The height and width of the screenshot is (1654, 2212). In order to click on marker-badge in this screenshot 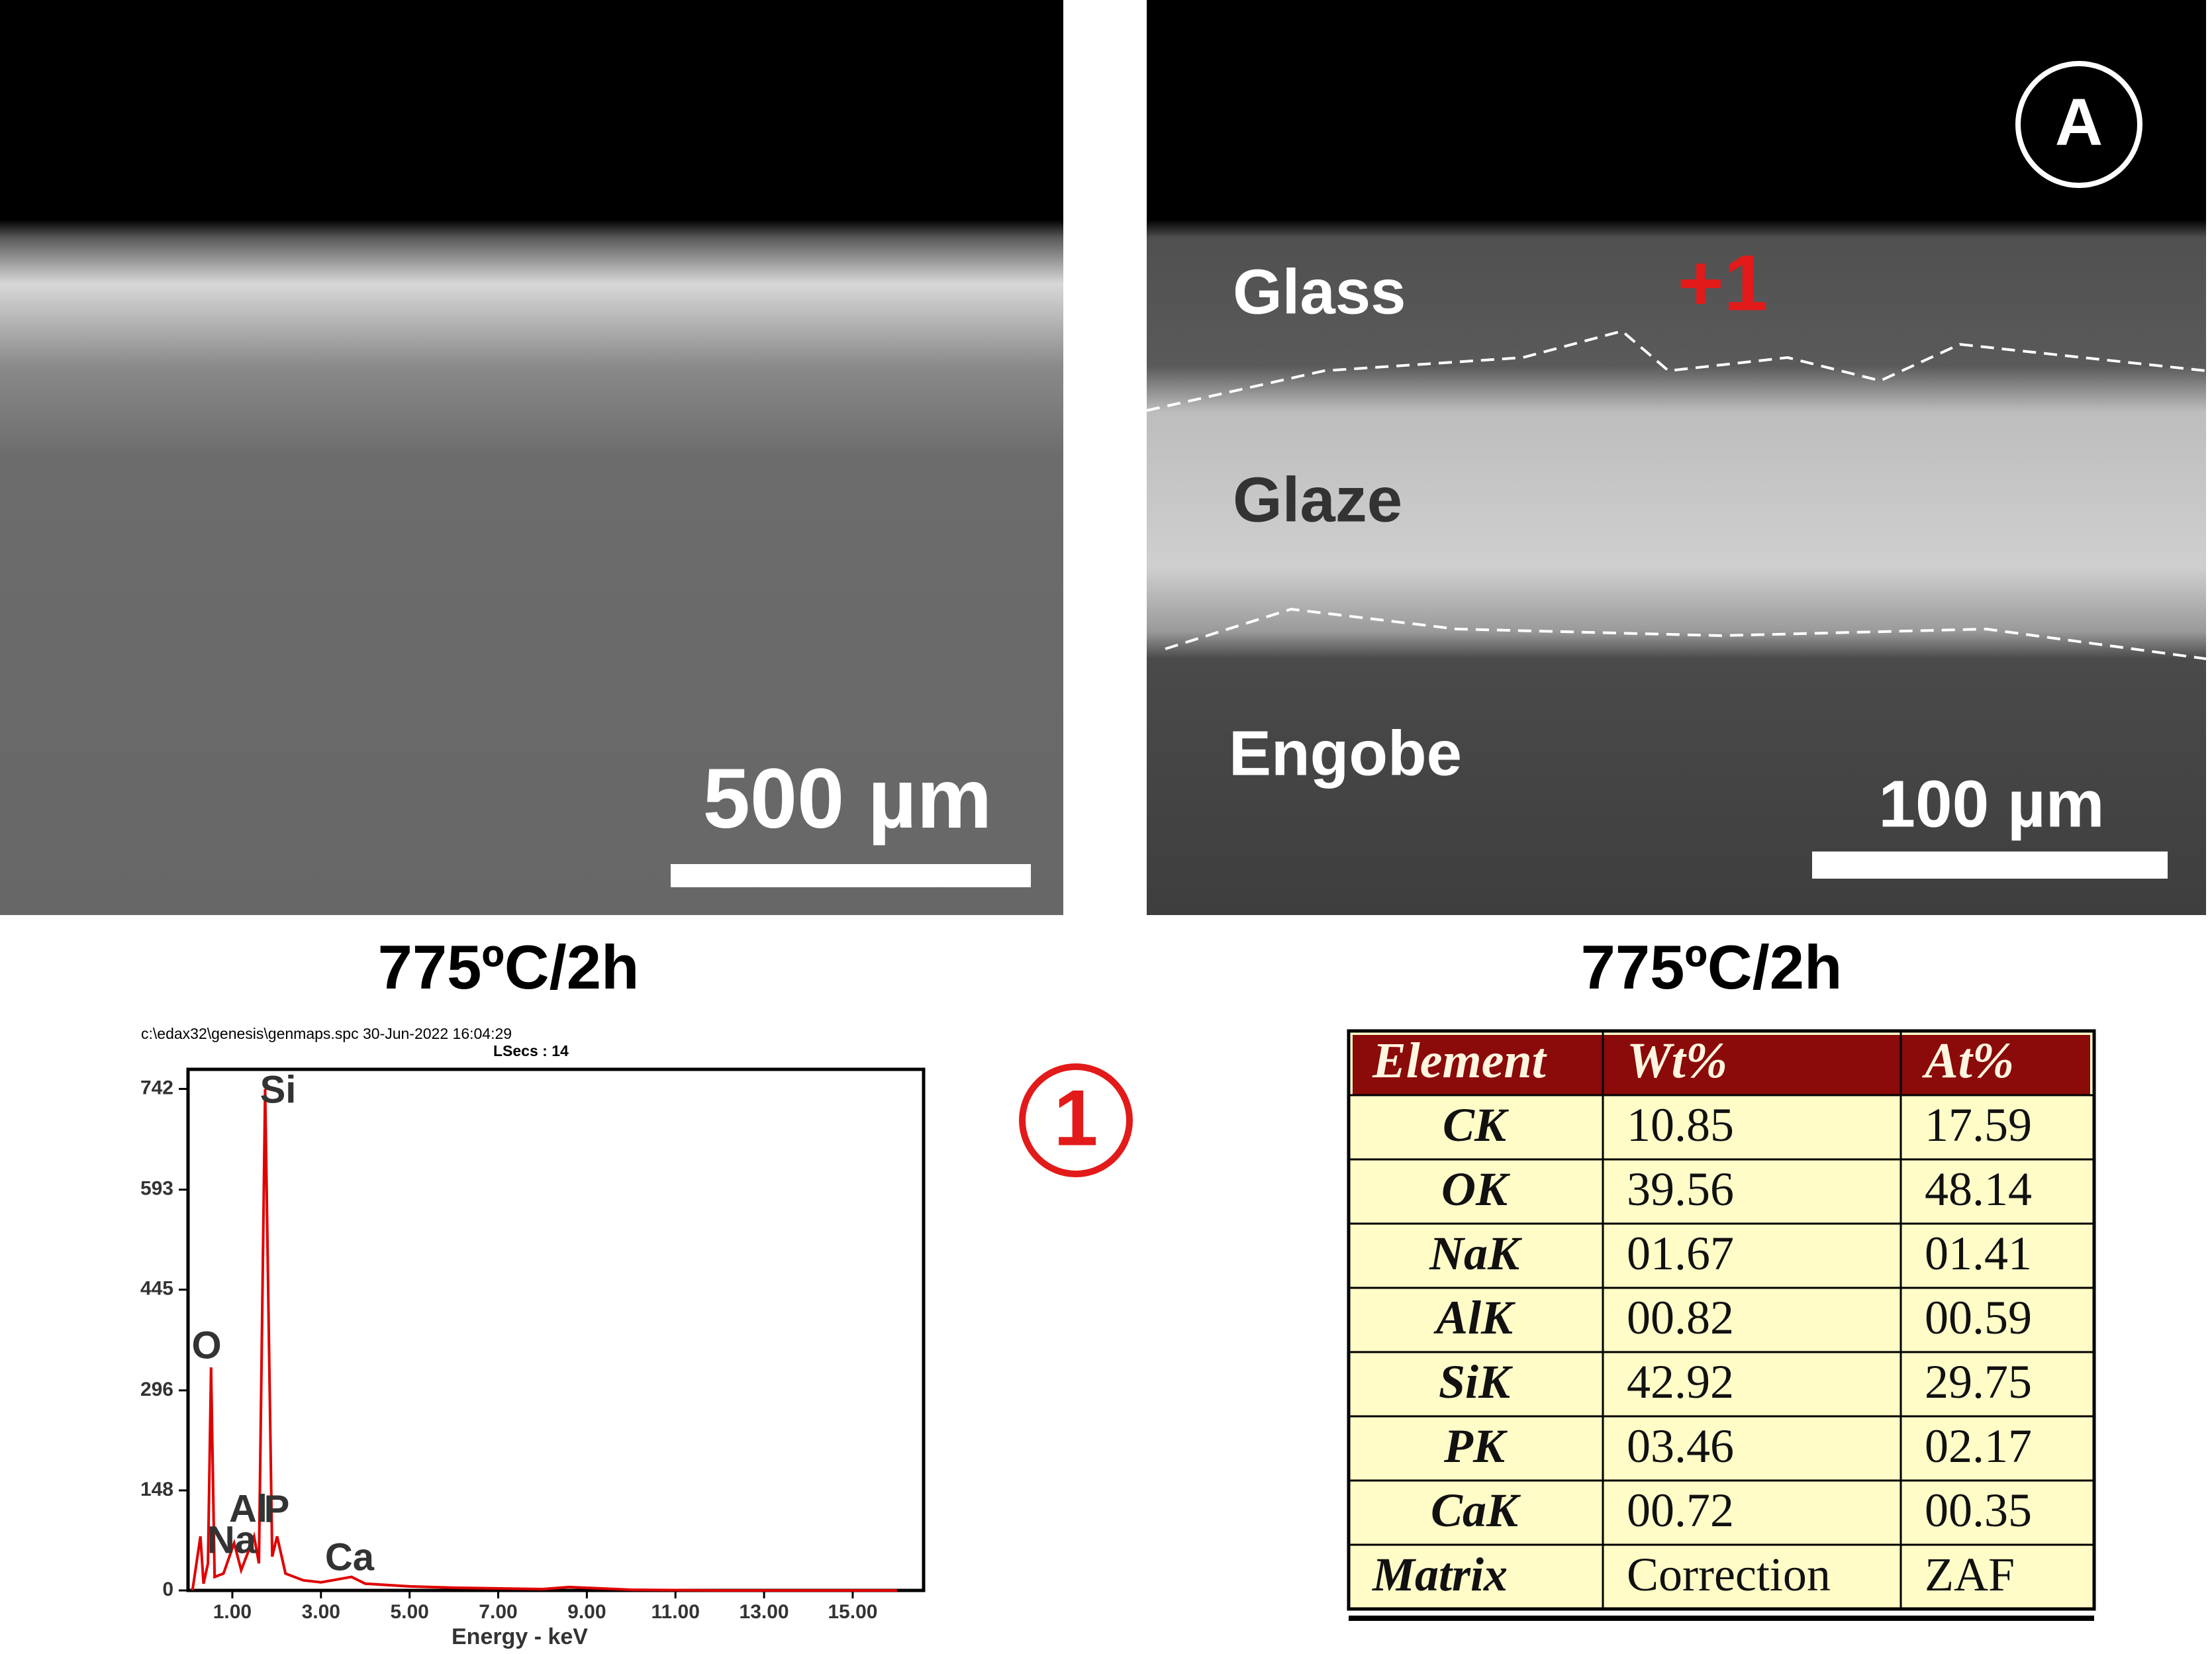, I will do `click(1076, 1120)`.